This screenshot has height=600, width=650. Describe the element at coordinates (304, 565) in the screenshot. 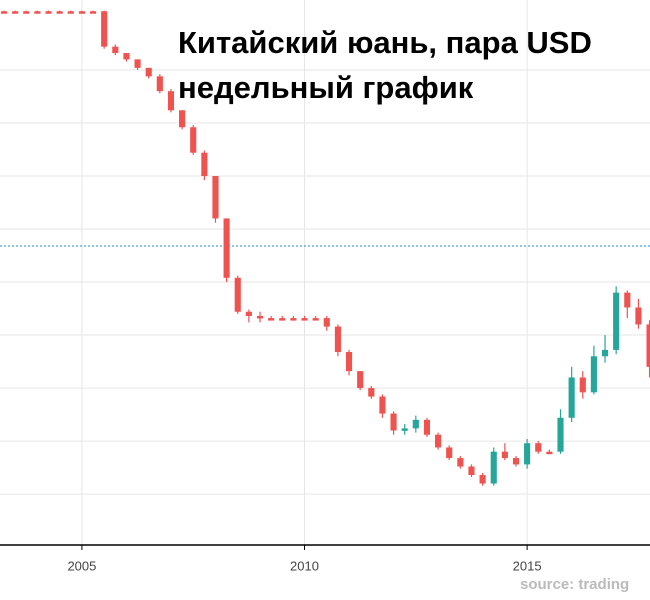

I see `x-tick-label: 2010` at that location.